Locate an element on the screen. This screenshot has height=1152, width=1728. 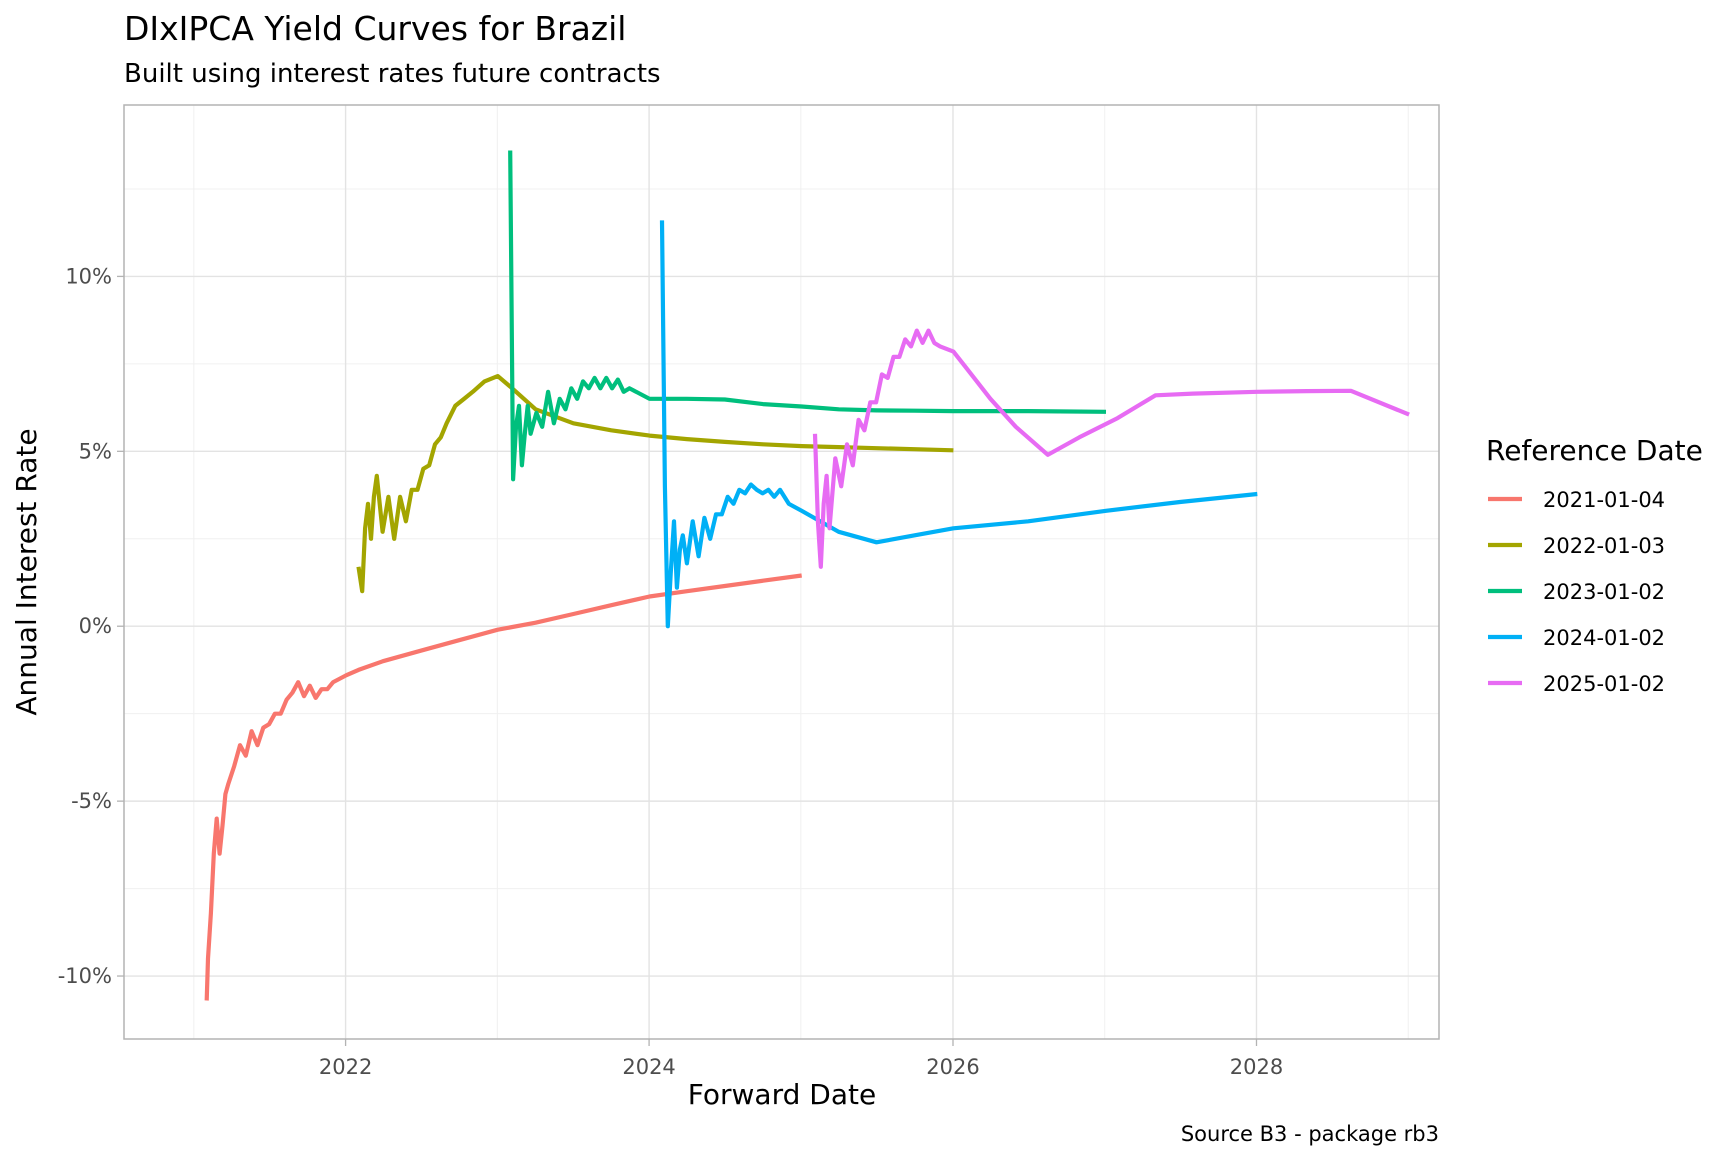
legend-label: 2023-01-02 is located at coordinates (1604, 592).